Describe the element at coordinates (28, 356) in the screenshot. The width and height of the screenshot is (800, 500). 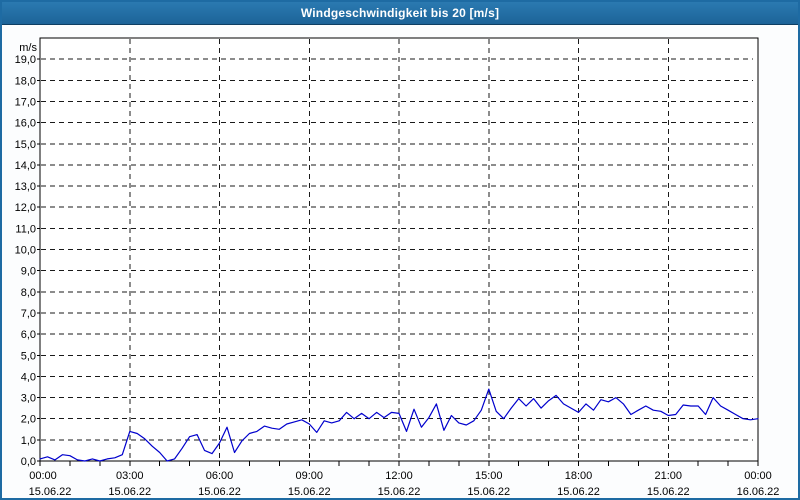
I see `y-axis-tick-label: 5,0` at that location.